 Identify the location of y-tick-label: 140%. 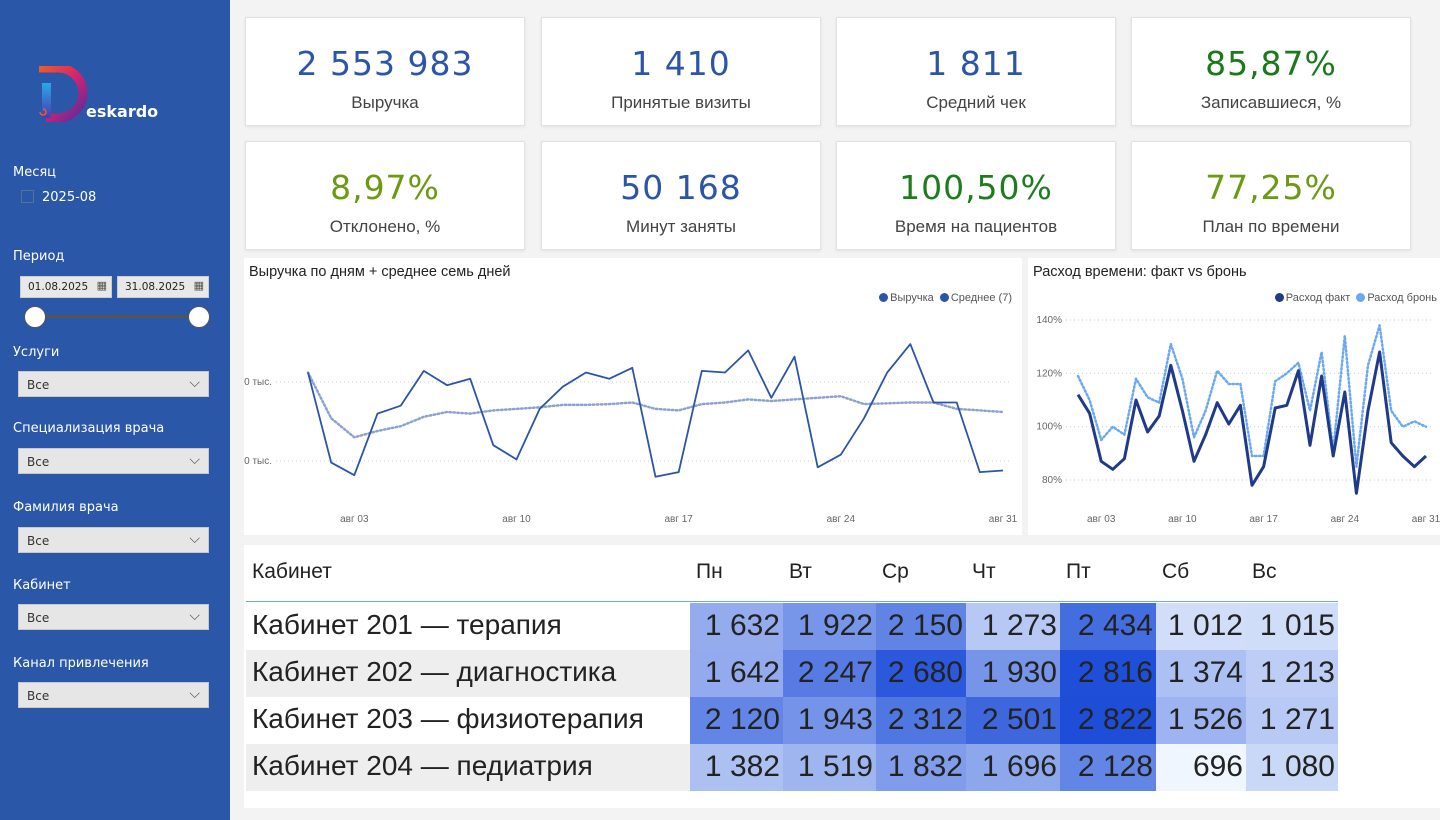
(1049, 320).